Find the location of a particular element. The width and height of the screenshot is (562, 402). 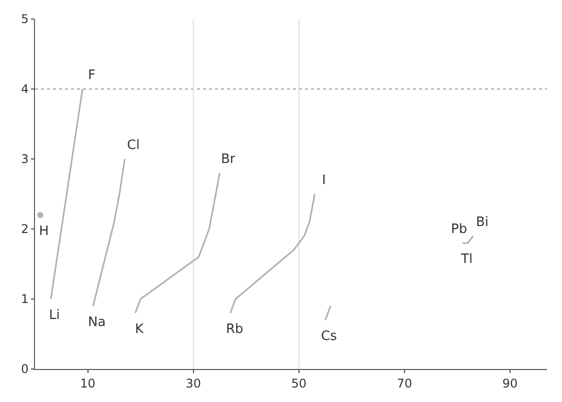

x-tick-label: 30 is located at coordinates (193, 383).